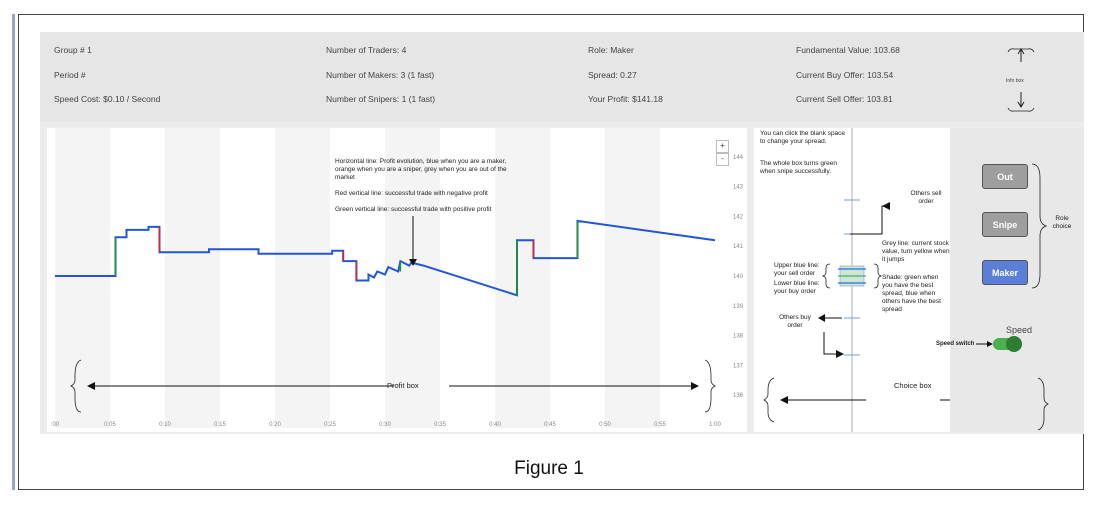 This screenshot has width=1098, height=508. Describe the element at coordinates (848, 50) in the screenshot. I see `fundamental-value-label: Fundamental Value: 103.68` at that location.